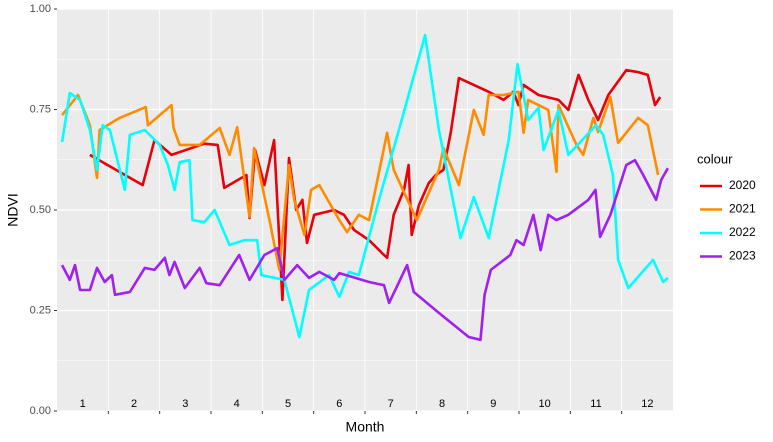 This screenshot has width=773, height=442. What do you see at coordinates (40, 210) in the screenshot?
I see `y-tick-label: 0.50` at bounding box center [40, 210].